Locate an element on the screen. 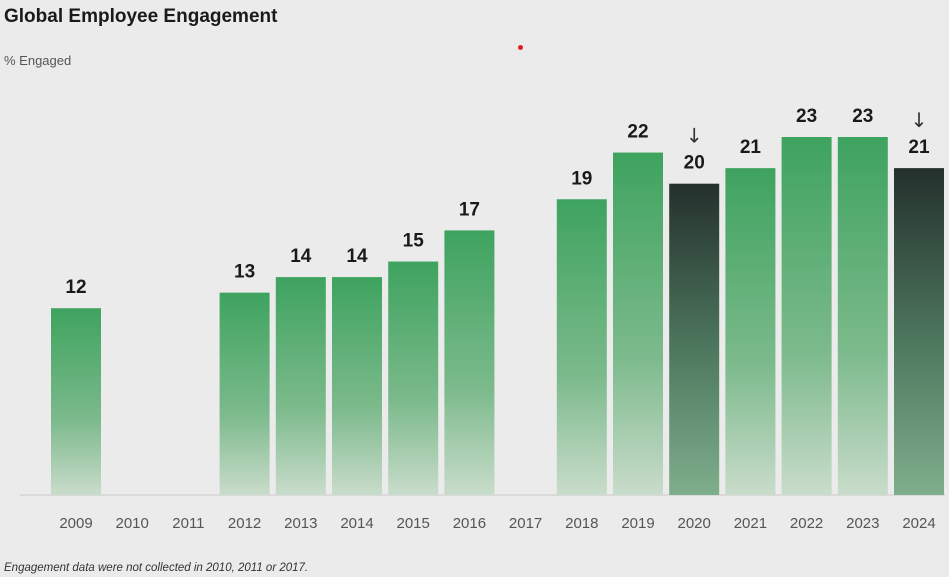  x-tick-label: 2010 is located at coordinates (132, 523).